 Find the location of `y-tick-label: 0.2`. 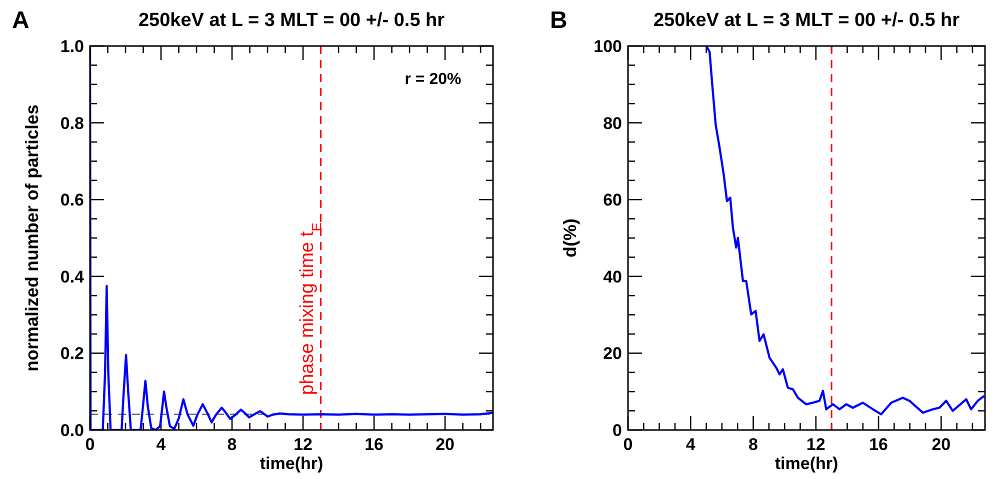

y-tick-label: 0.2 is located at coordinates (72, 354).